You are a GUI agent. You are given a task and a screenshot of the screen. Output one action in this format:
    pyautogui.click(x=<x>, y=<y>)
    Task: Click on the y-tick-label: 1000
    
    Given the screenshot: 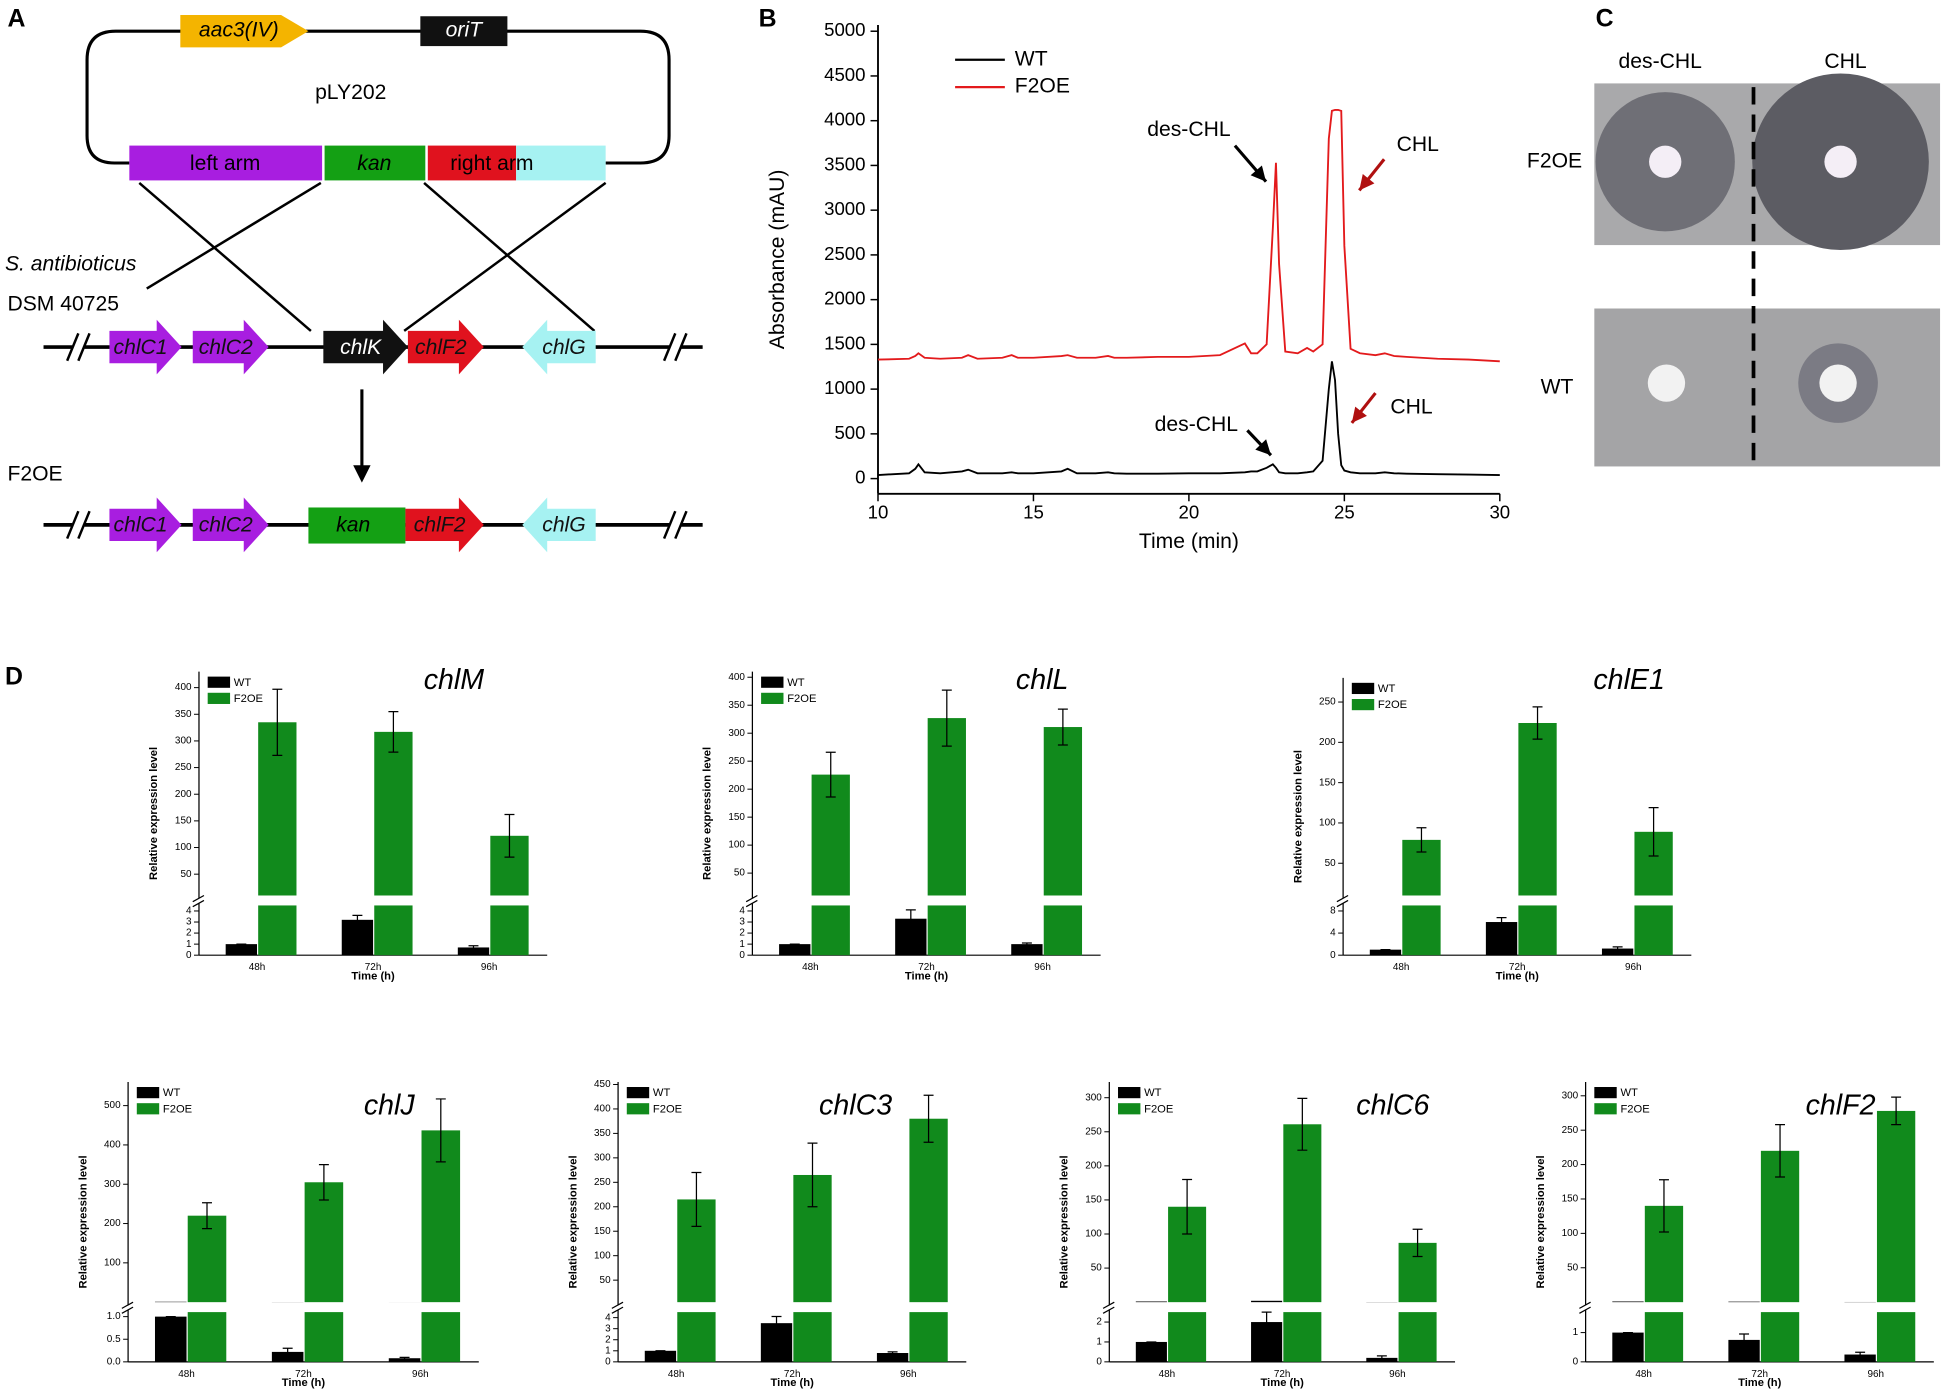 What is the action you would take?
    pyautogui.click(x=844, y=387)
    